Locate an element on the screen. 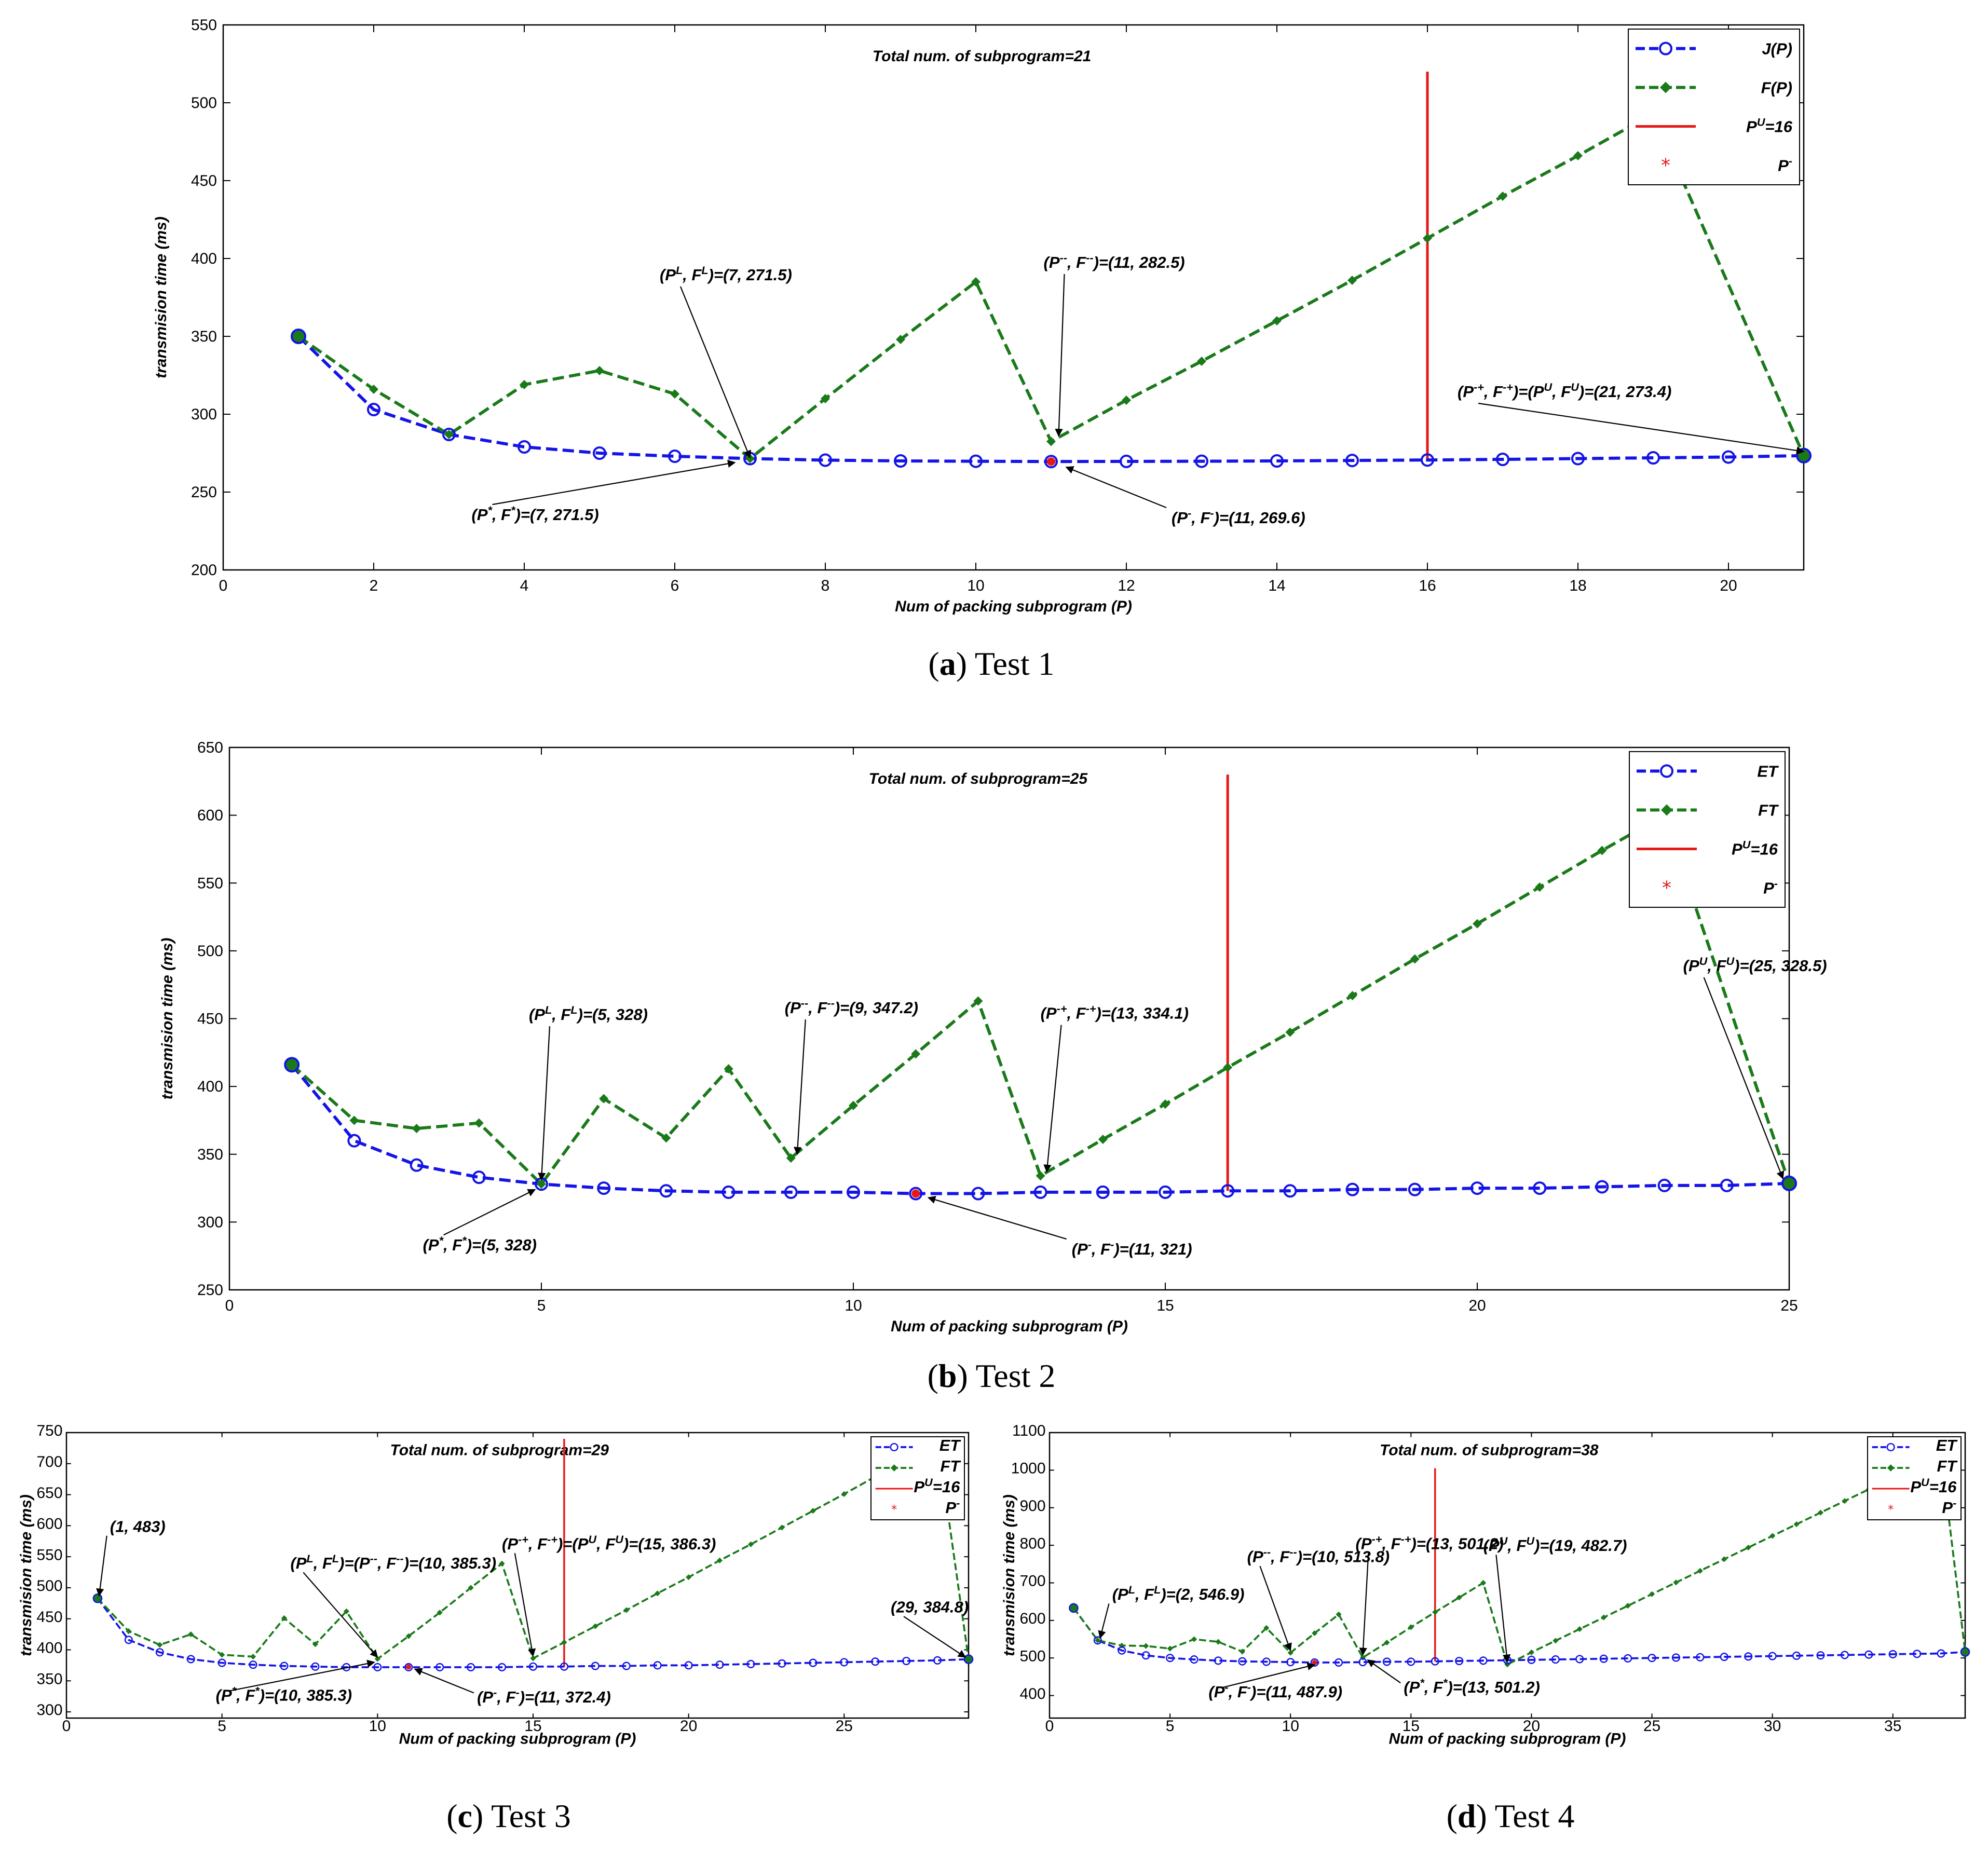 This screenshot has width=1988, height=1852. x-tick-label: 10 is located at coordinates (853, 1305).